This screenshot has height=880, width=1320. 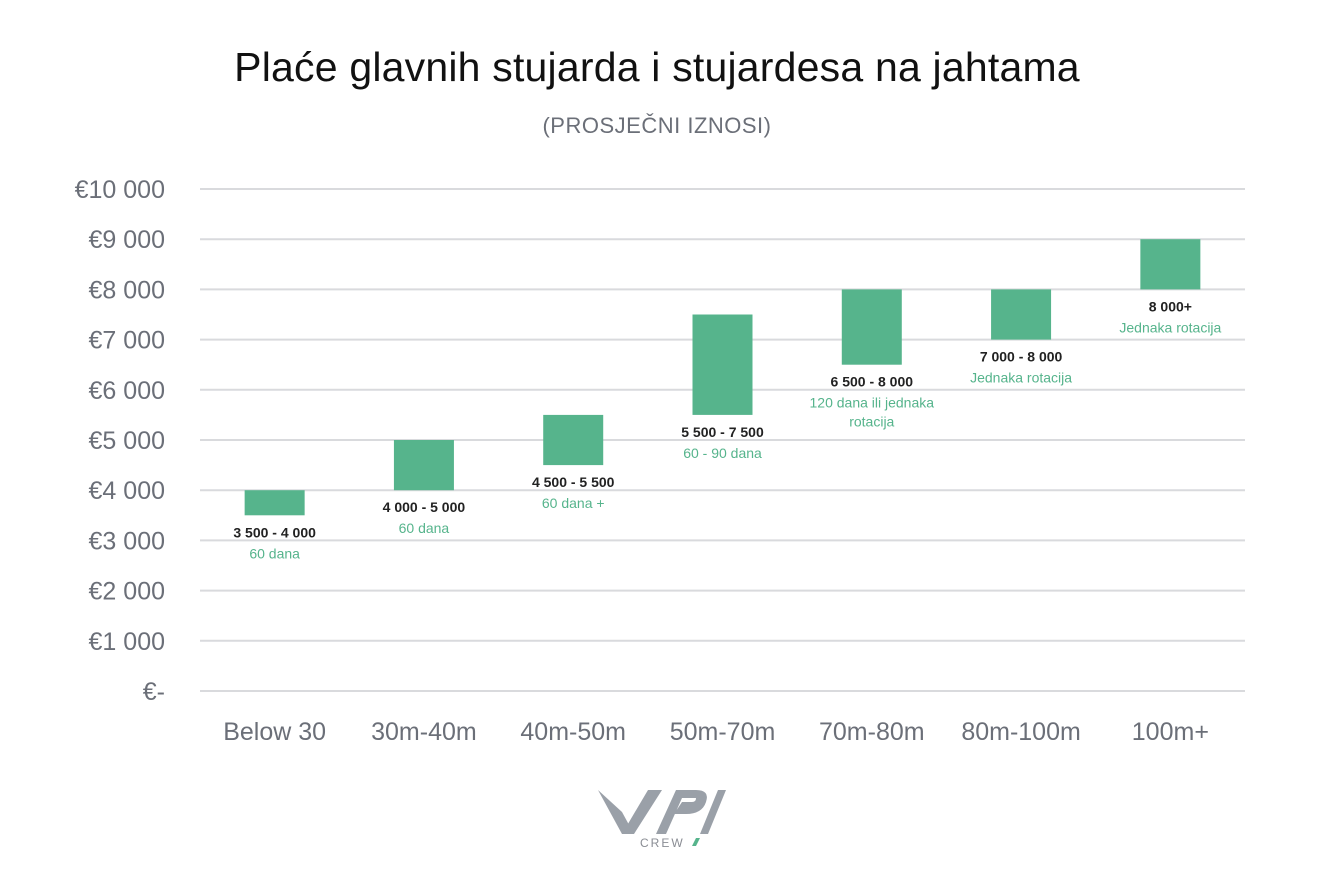 What do you see at coordinates (662, 818) in the screenshot?
I see `vpi-crew-logo` at bounding box center [662, 818].